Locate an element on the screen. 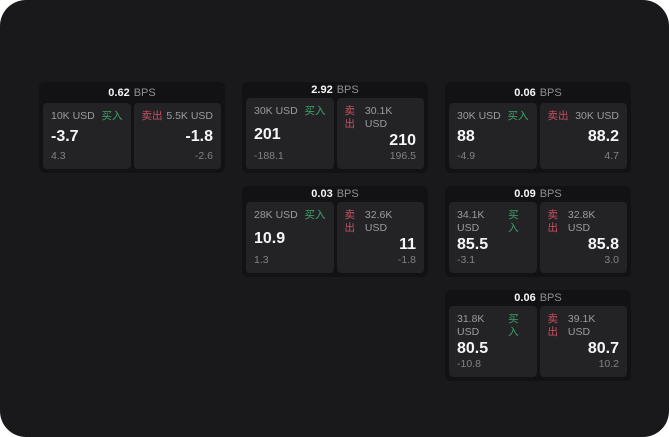 This screenshot has width=669, height=437. sell-amount: 39.1K USD is located at coordinates (581, 325).